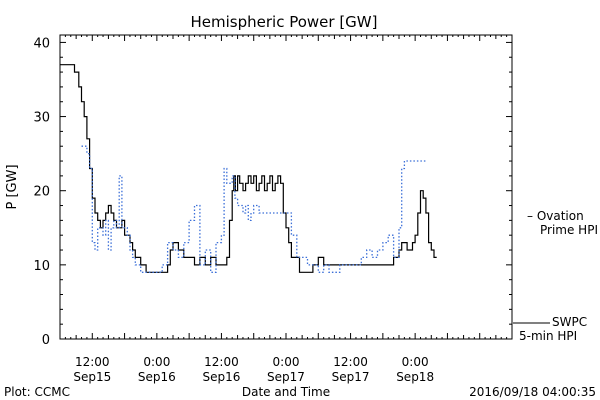  Describe the element at coordinates (415, 377) in the screenshot. I see `x-tick-date-label: Sep18` at that location.